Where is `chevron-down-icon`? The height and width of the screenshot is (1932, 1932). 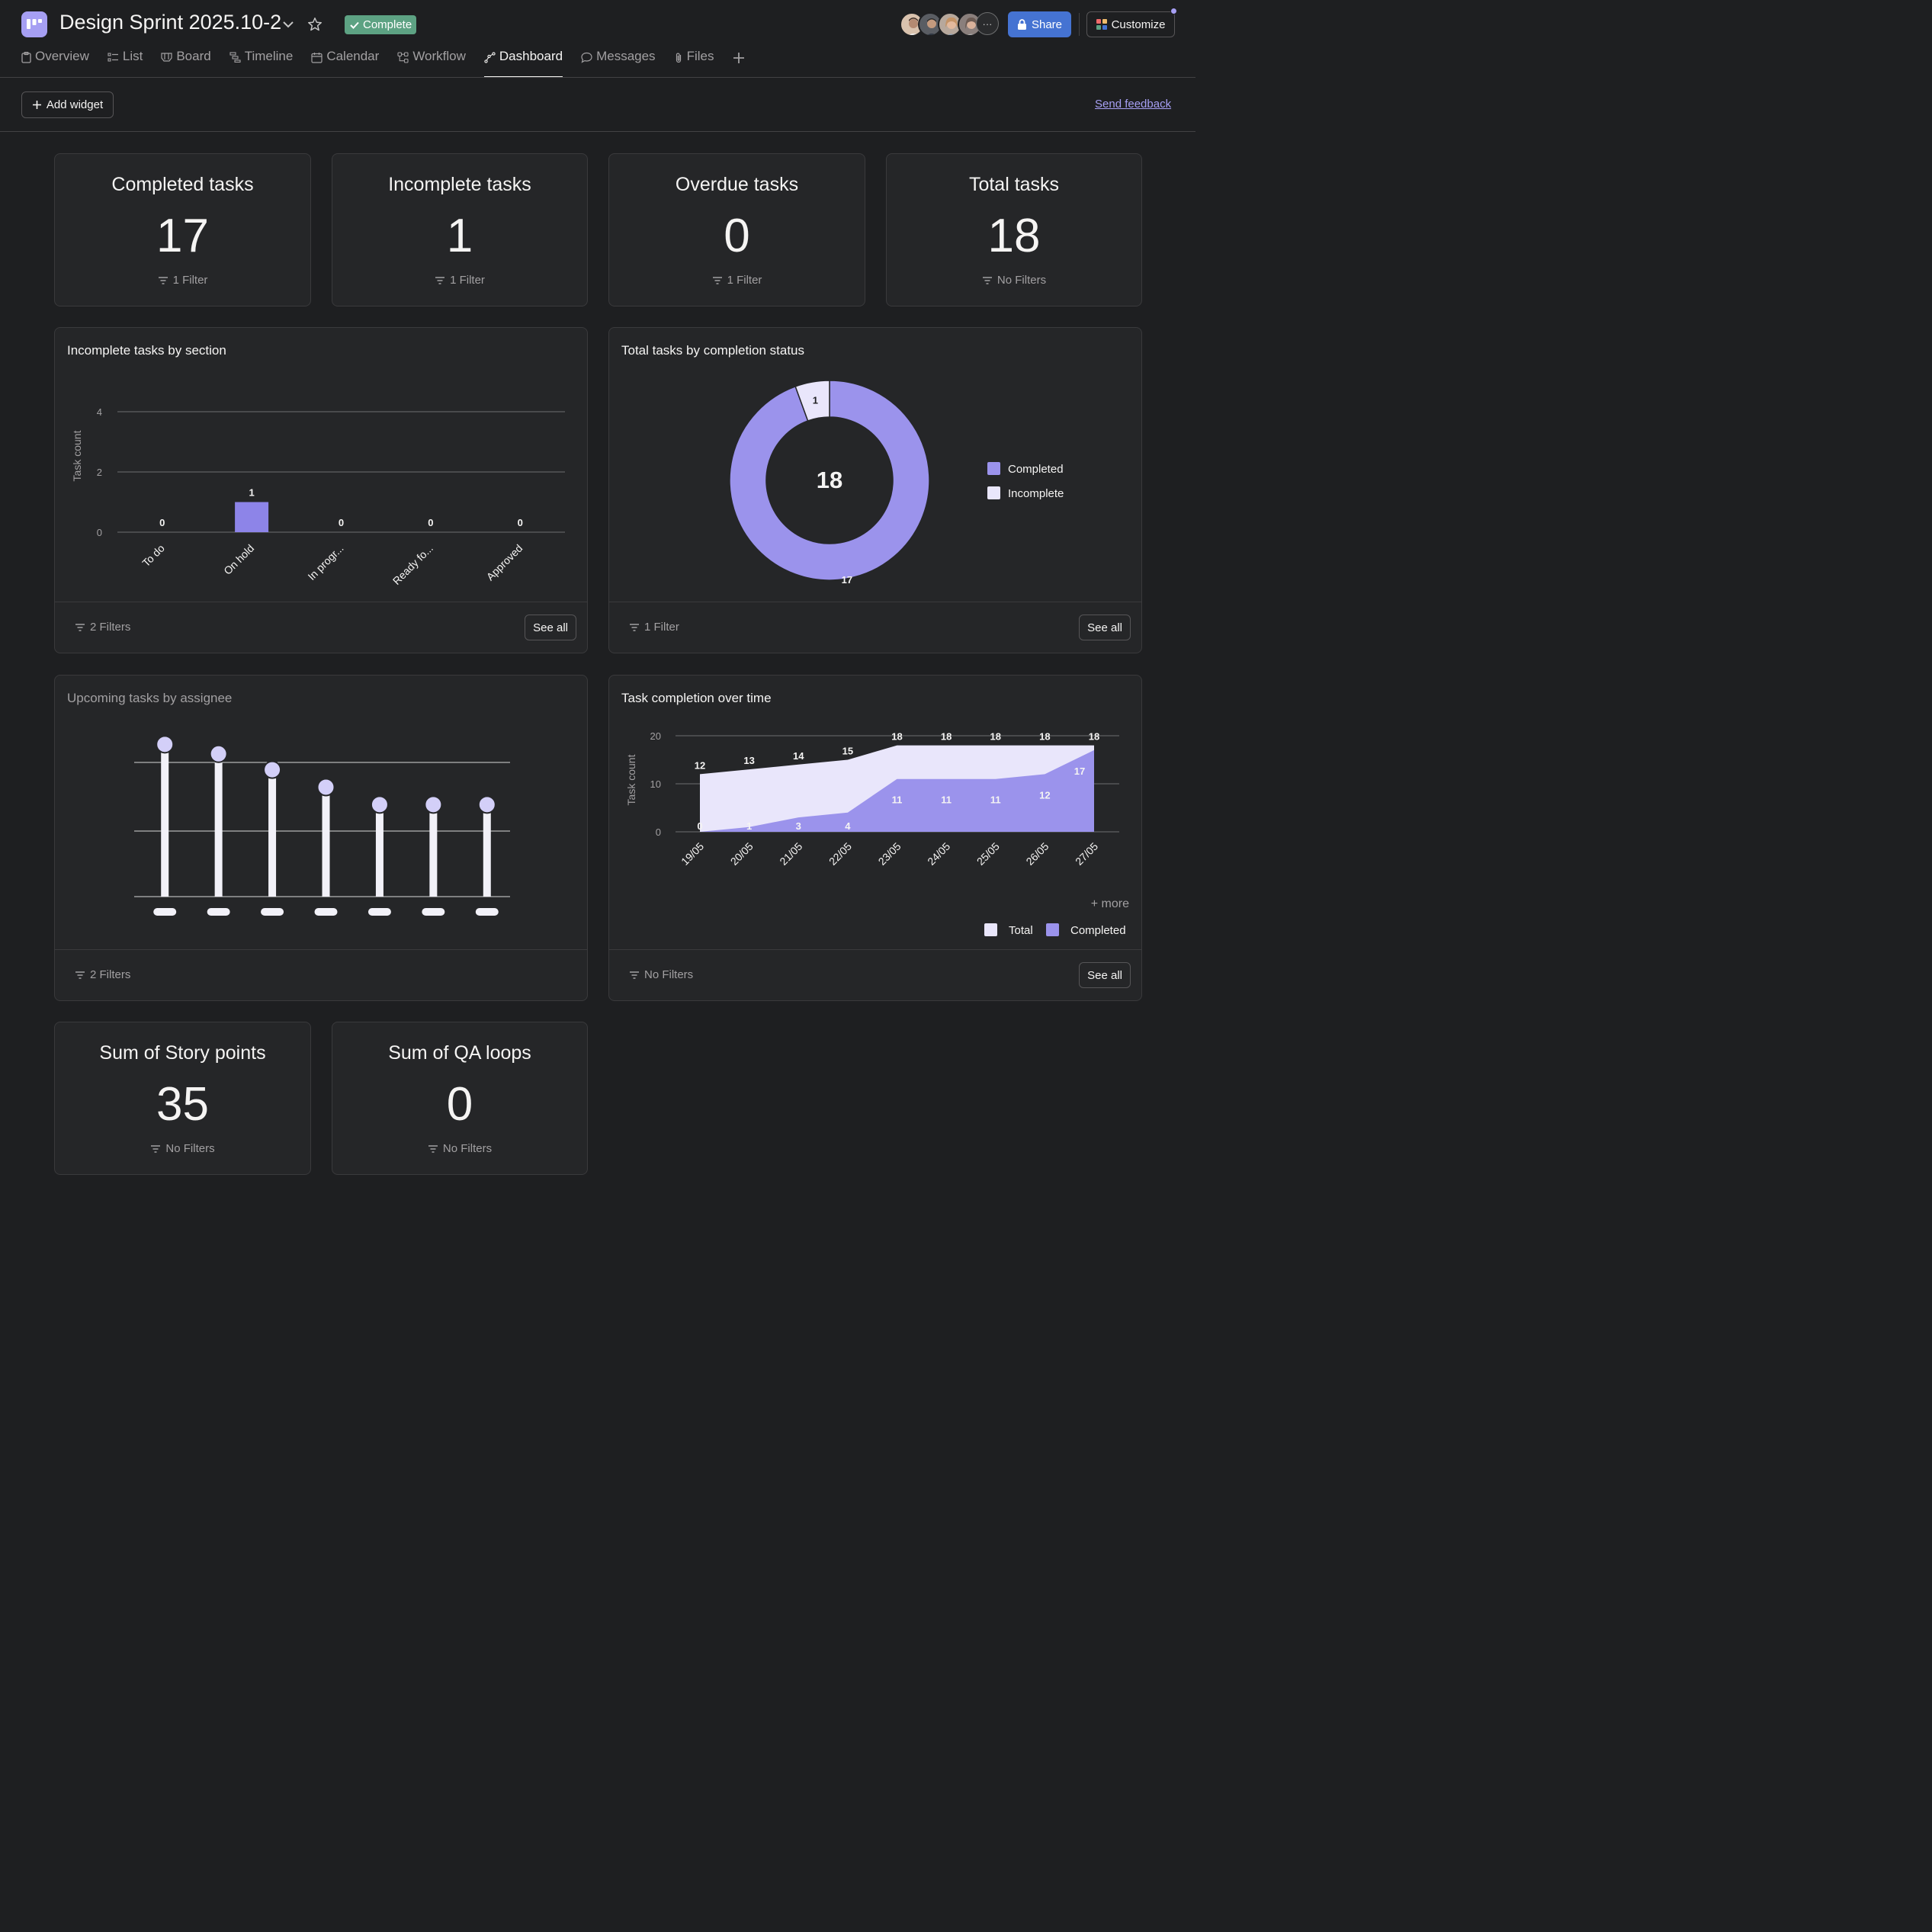
chevron-down-icon is located at coordinates (288, 24).